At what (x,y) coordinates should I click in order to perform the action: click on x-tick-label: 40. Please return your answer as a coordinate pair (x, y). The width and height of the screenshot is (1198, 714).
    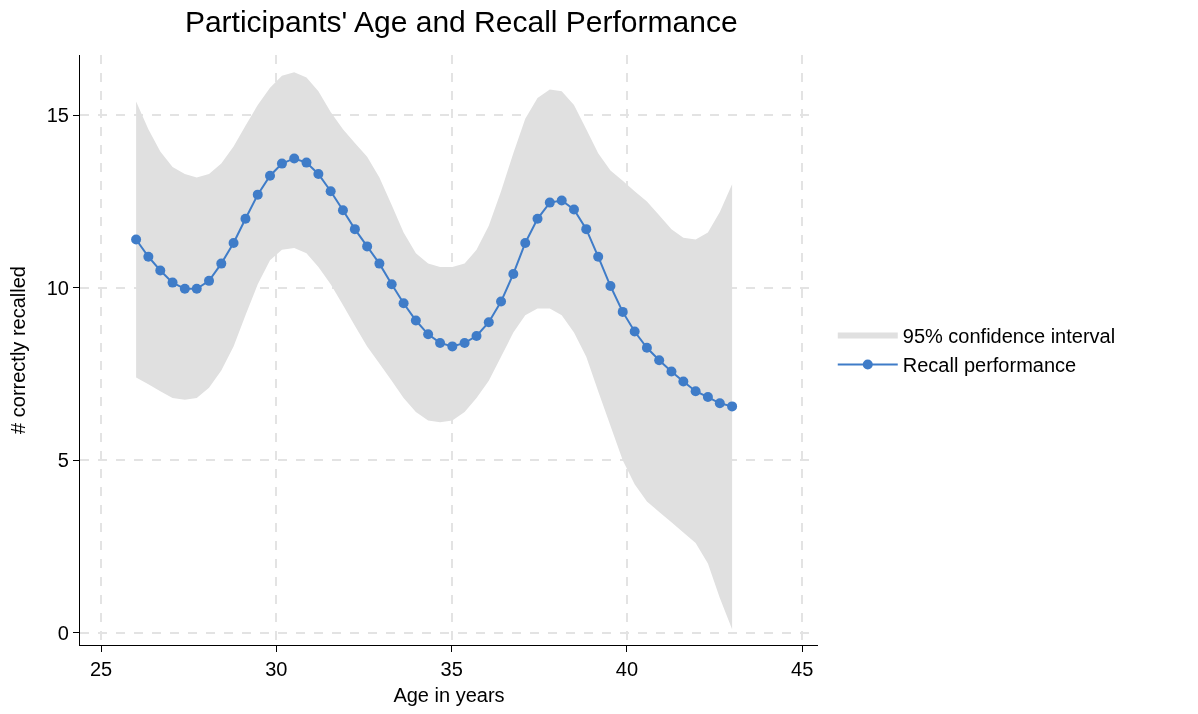
    Looking at the image, I should click on (627, 669).